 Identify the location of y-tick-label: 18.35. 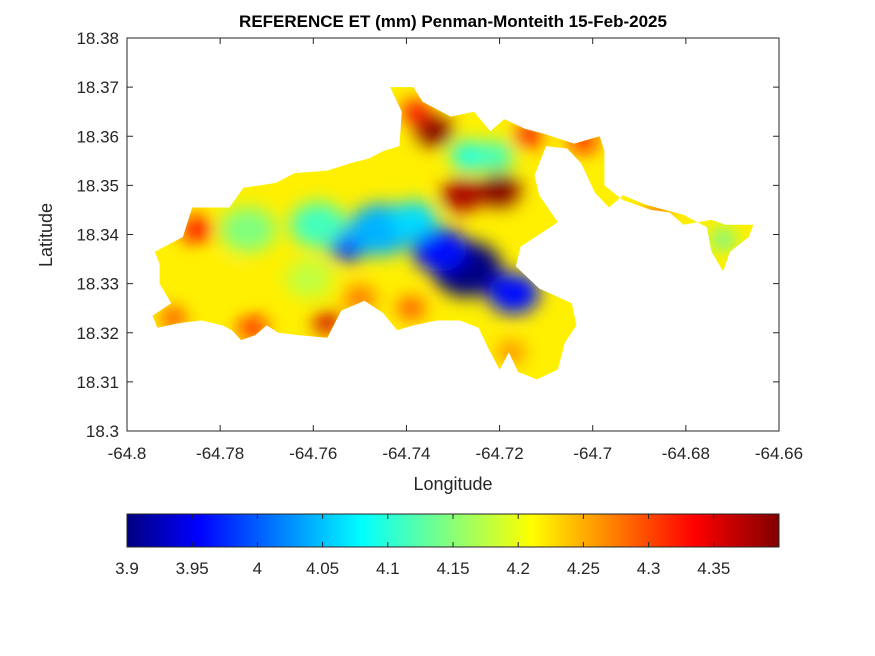
(97, 185).